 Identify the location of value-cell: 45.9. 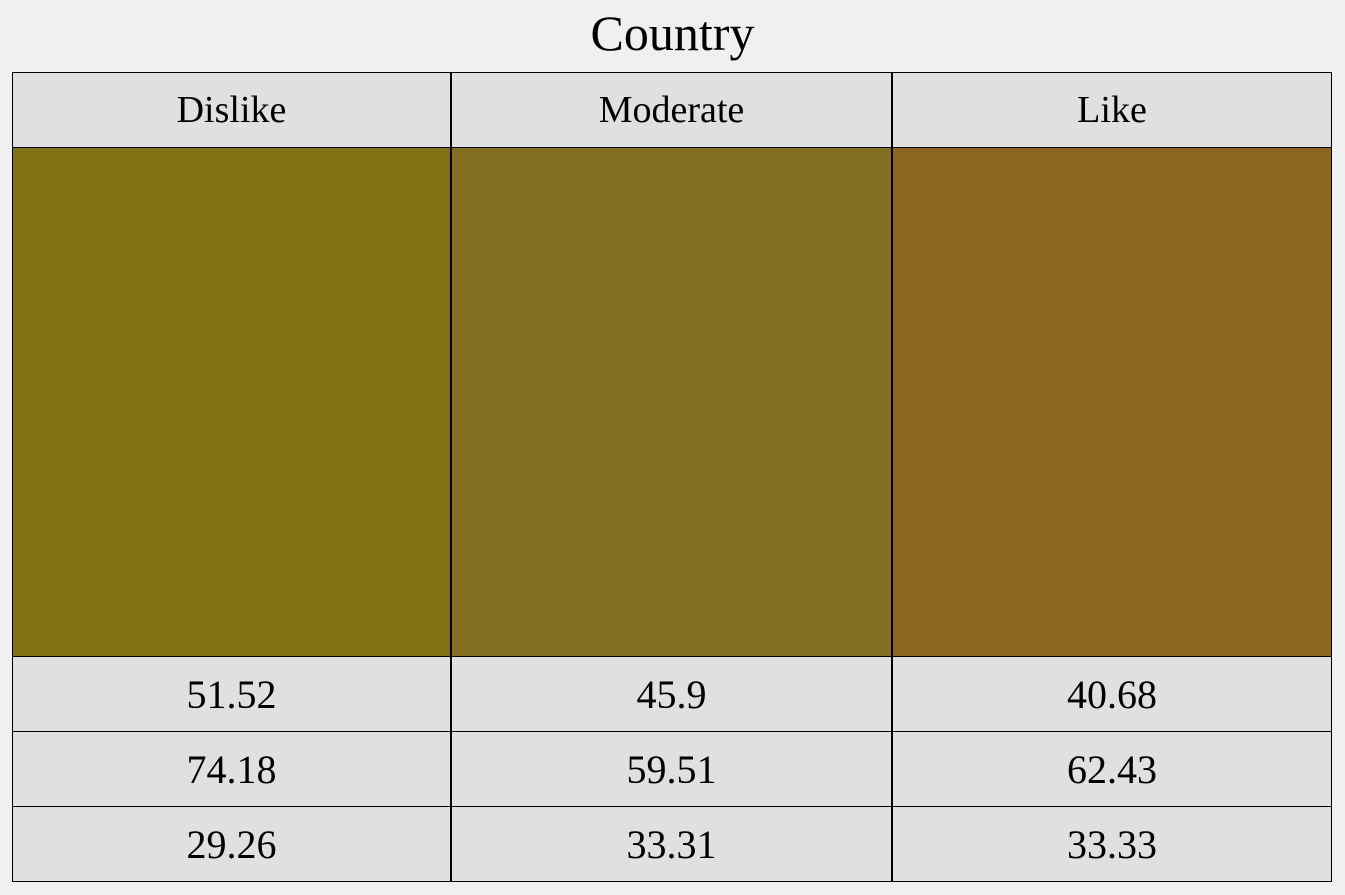
(672, 694).